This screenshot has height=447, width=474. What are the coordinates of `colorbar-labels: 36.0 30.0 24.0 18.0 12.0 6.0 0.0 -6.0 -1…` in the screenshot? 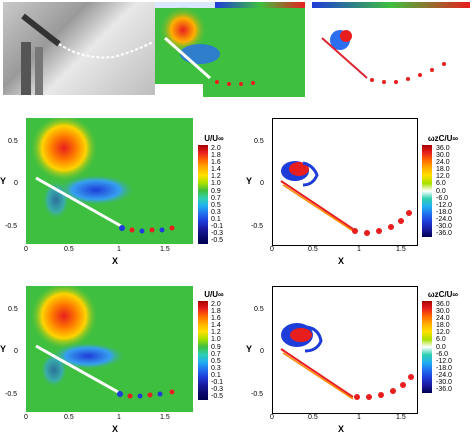 It's located at (444, 191).